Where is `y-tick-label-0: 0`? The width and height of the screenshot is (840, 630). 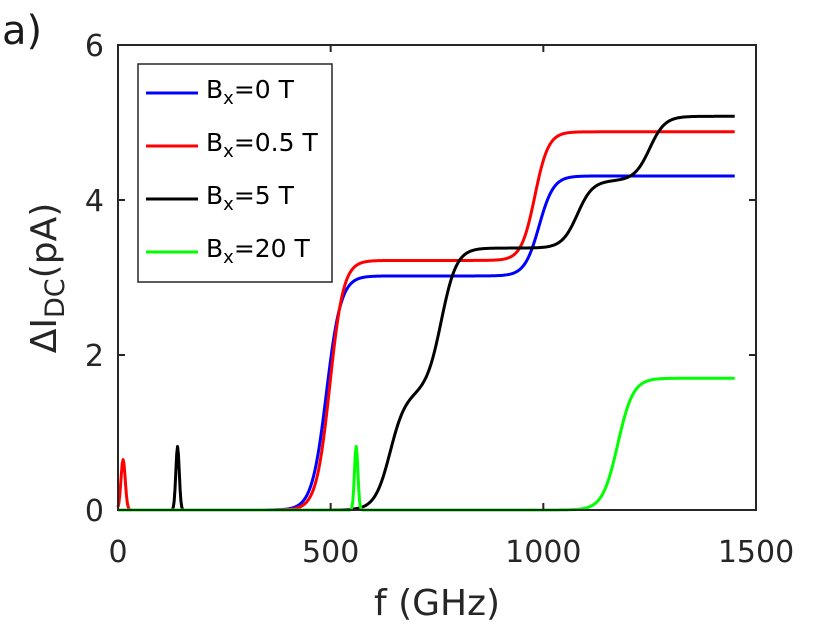 y-tick-label-0: 0 is located at coordinates (94, 511).